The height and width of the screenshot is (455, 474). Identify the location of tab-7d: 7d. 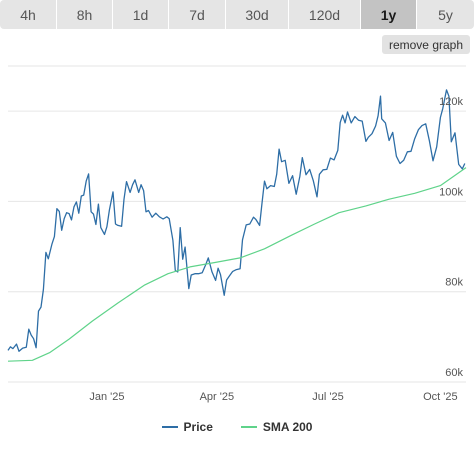
(197, 14).